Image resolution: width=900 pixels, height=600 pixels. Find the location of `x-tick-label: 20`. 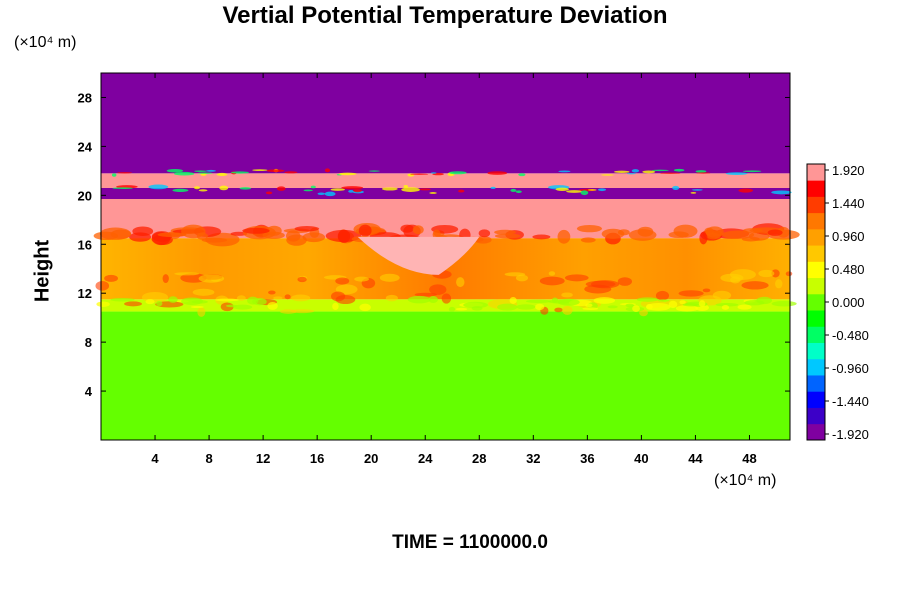

x-tick-label: 20 is located at coordinates (371, 458).